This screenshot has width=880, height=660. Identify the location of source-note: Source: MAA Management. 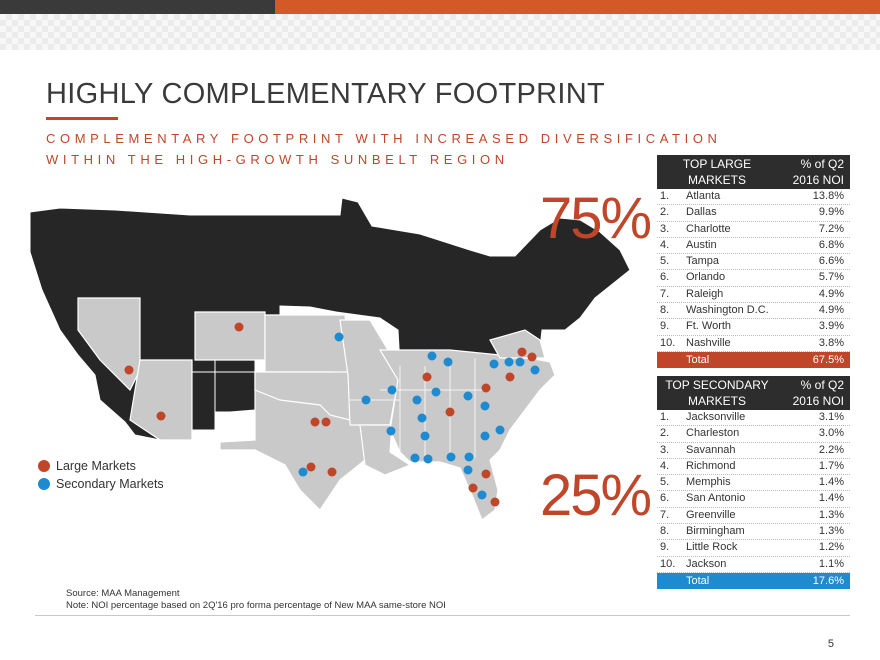
(123, 593).